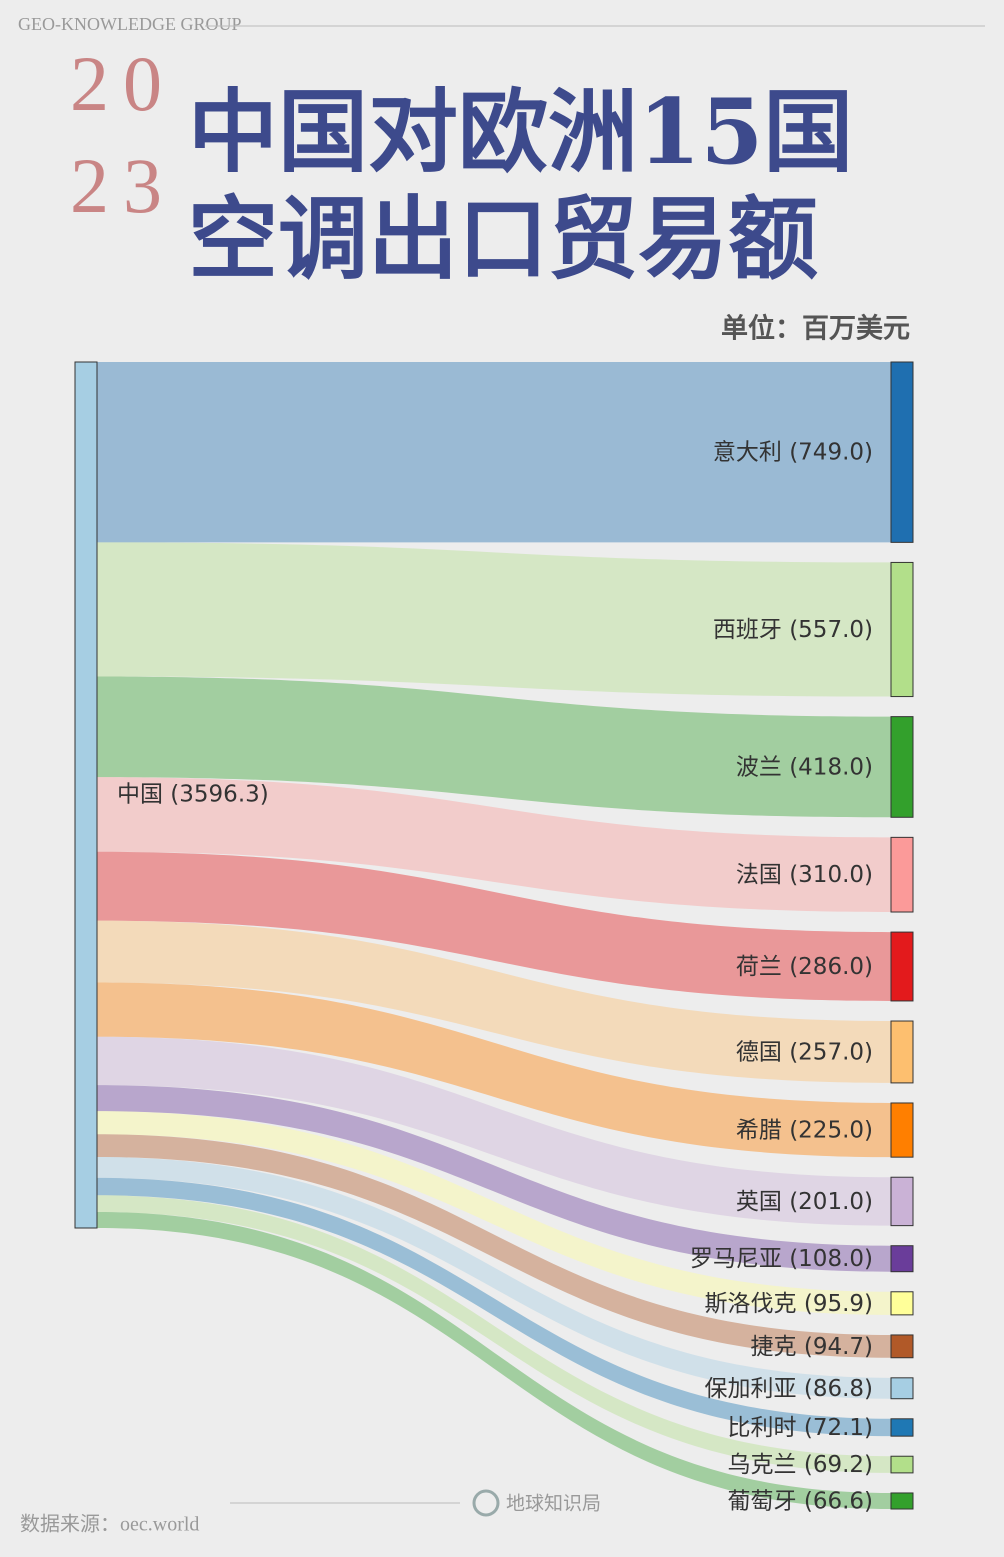 The width and height of the screenshot is (1004, 1557). What do you see at coordinates (804, 967) in the screenshot?
I see `target-label: 荷兰 (286.0)` at bounding box center [804, 967].